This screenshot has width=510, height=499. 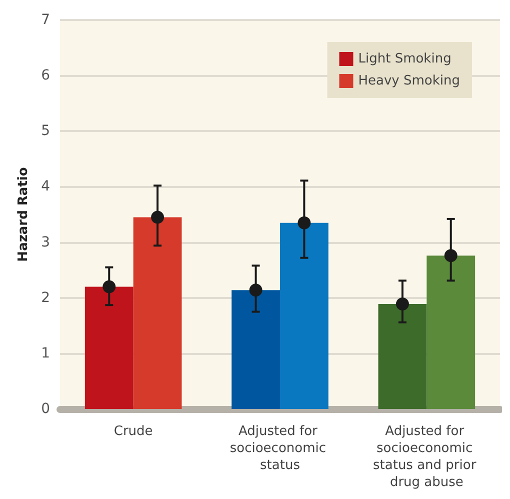 What do you see at coordinates (45, 76) in the screenshot?
I see `y-tick-label: 6` at bounding box center [45, 76].